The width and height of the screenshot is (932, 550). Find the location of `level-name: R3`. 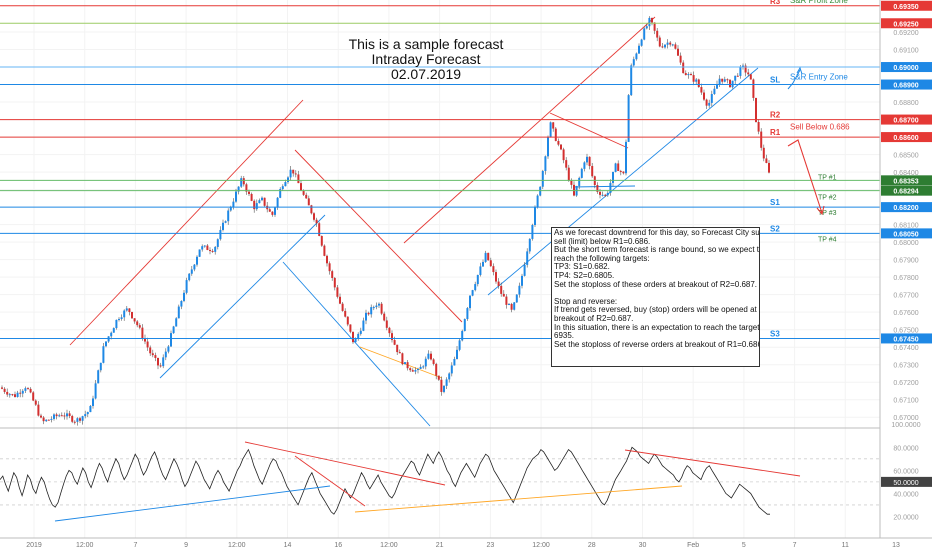

level-name: R3 is located at coordinates (775, 3).